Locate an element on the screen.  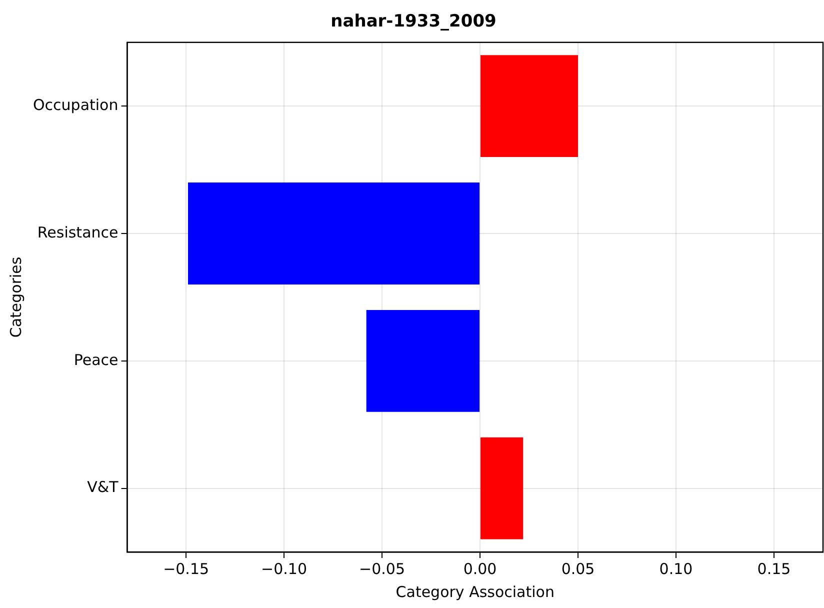
y-tick-label: Resistance is located at coordinates (77, 232).